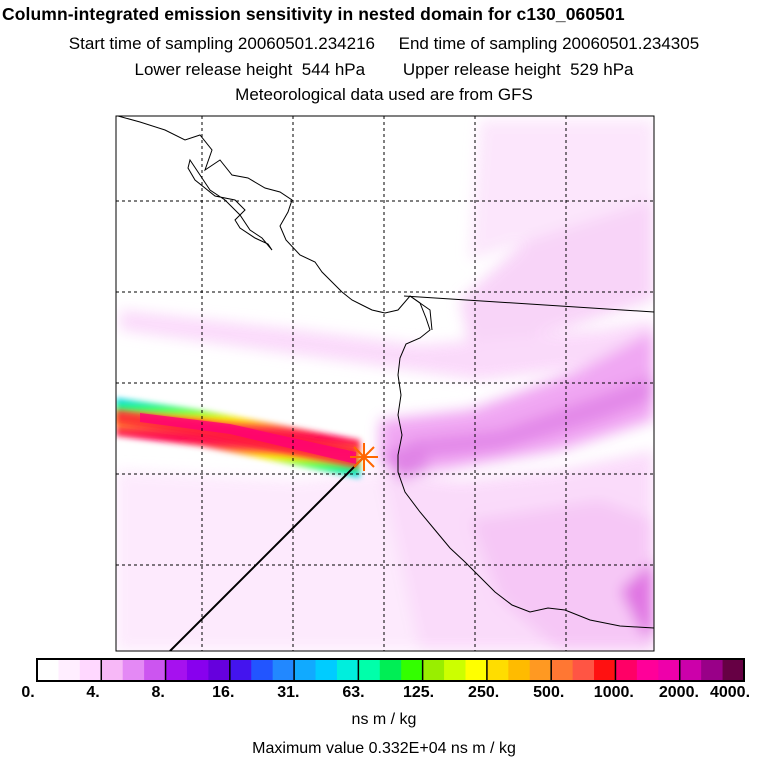 The width and height of the screenshot is (768, 768). I want to click on colorbar-label: 500., so click(549, 692).